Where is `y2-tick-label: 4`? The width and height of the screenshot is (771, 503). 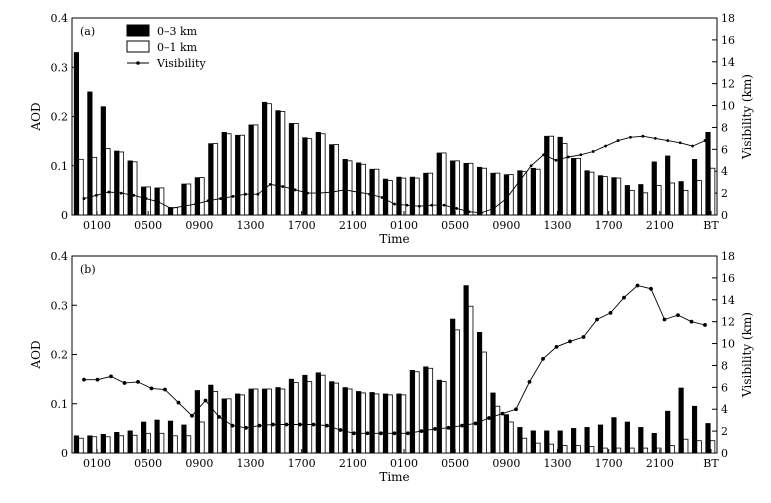
y2-tick-label: 4 is located at coordinates (724, 409).